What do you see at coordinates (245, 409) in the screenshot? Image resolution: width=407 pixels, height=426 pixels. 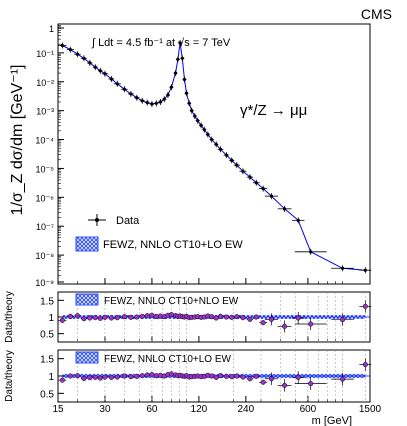 I see `x-tick-label: 240` at bounding box center [245, 409].